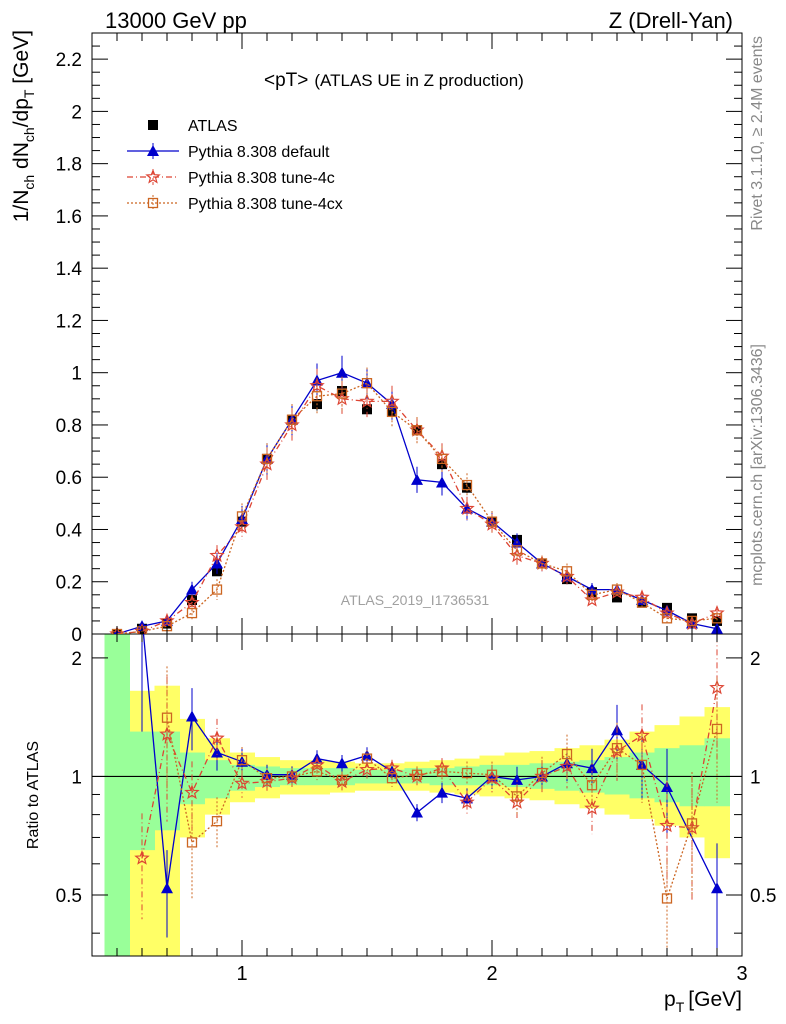  I want to click on y-tick-label-1.2: 1.2, so click(69, 321).